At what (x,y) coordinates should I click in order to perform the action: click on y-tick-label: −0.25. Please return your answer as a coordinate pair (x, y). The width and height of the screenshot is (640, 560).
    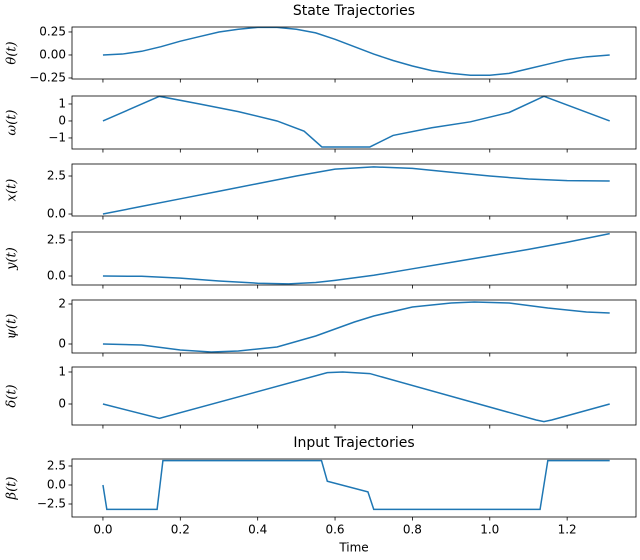
    Looking at the image, I should click on (47, 77).